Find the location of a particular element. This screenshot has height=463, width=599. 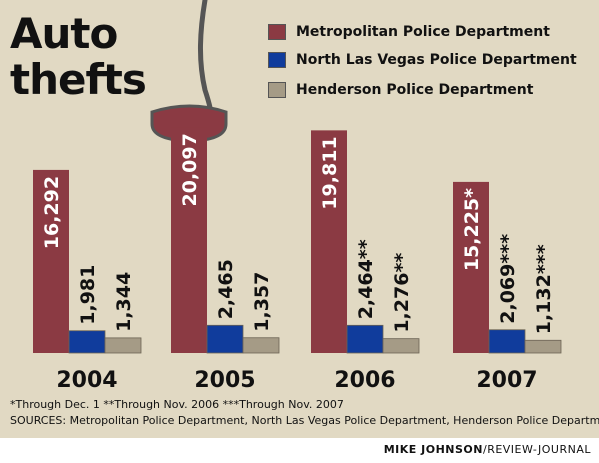

year-label-2006: 2006 is located at coordinates (364, 380).